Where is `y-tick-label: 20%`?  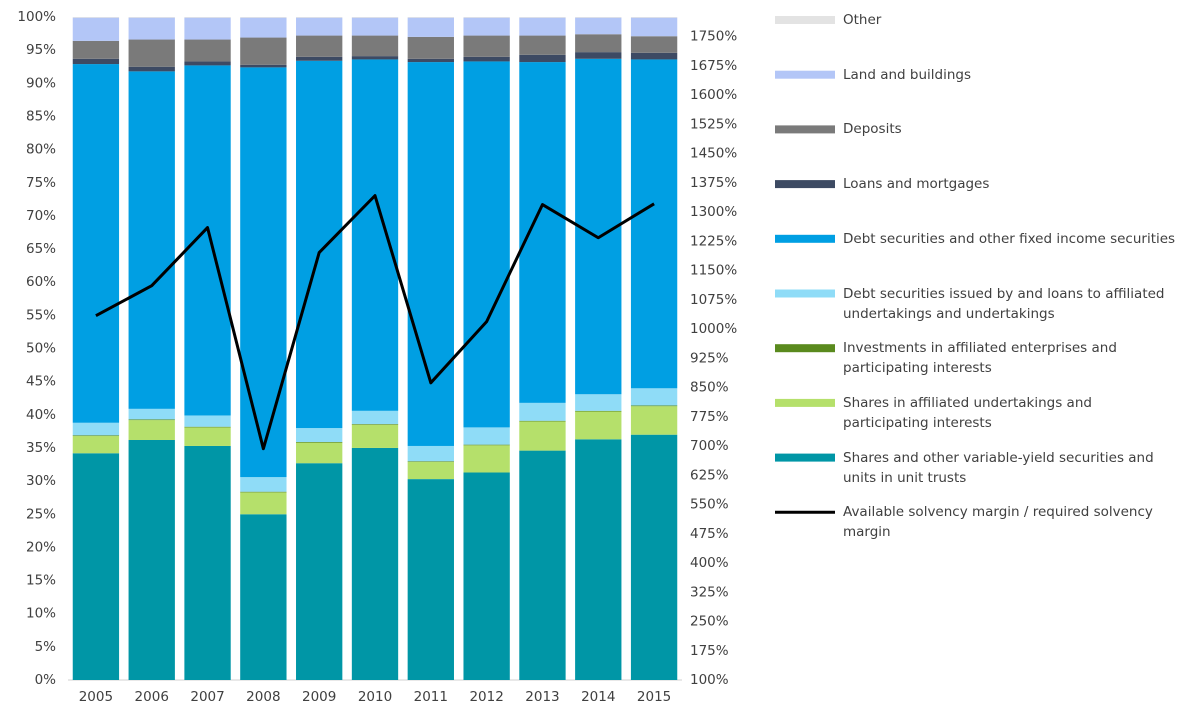
y-tick-label: 20% is located at coordinates (41, 547).